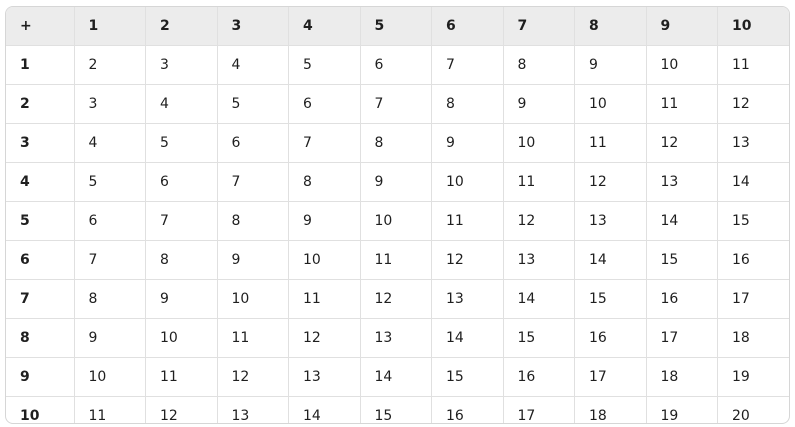  I want to click on header-cell: 8, so click(610, 26).